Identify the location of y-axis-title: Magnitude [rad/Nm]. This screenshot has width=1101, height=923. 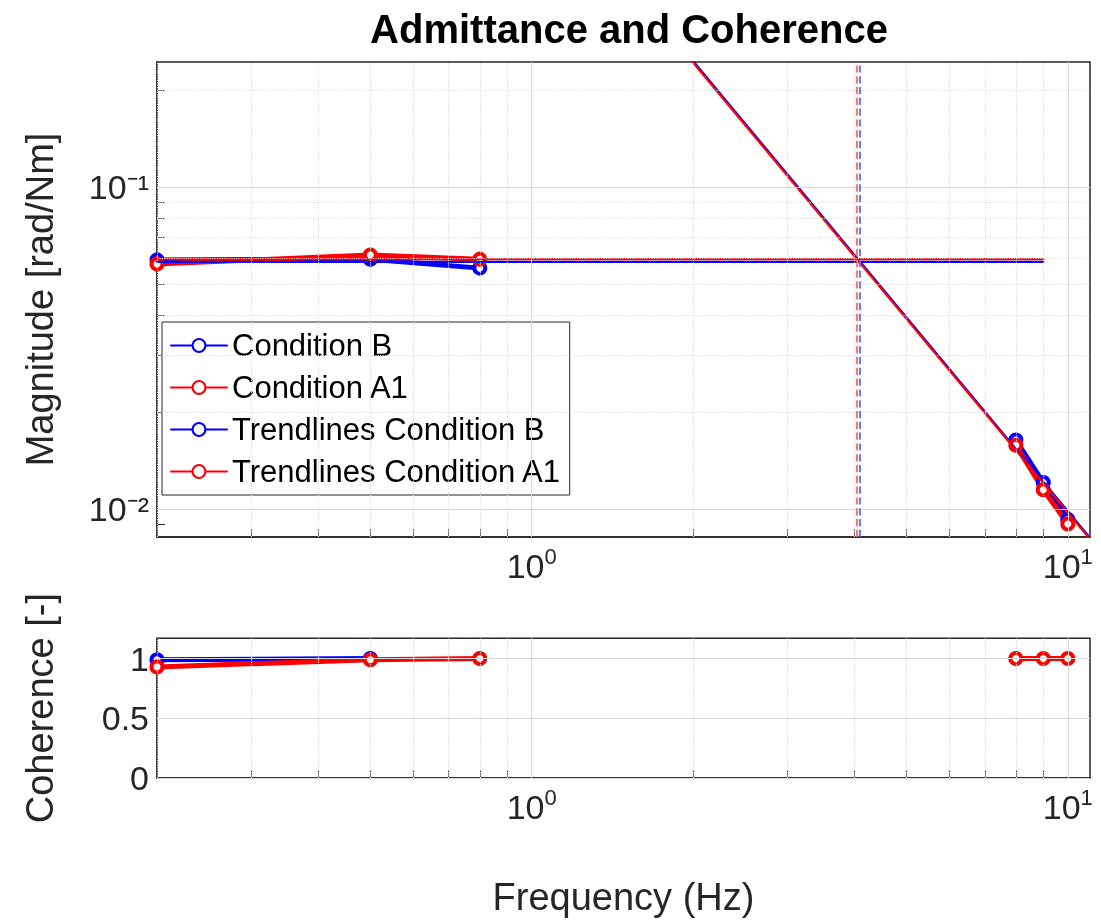
(40, 299).